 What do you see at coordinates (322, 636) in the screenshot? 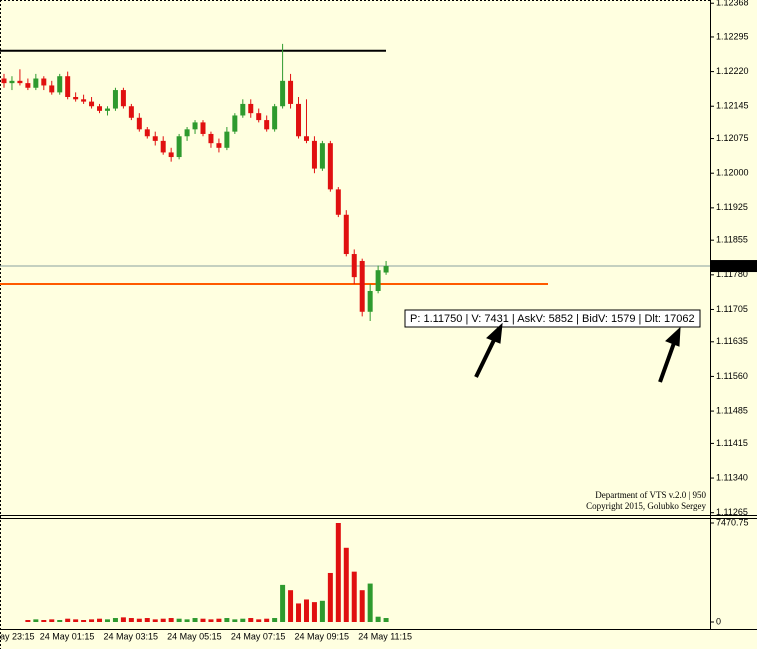
I see `x-tick-label: 24 May 09:15` at bounding box center [322, 636].